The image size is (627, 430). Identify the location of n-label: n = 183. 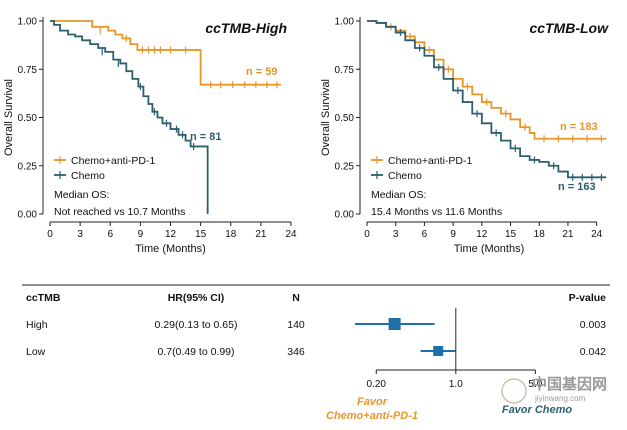
(579, 127).